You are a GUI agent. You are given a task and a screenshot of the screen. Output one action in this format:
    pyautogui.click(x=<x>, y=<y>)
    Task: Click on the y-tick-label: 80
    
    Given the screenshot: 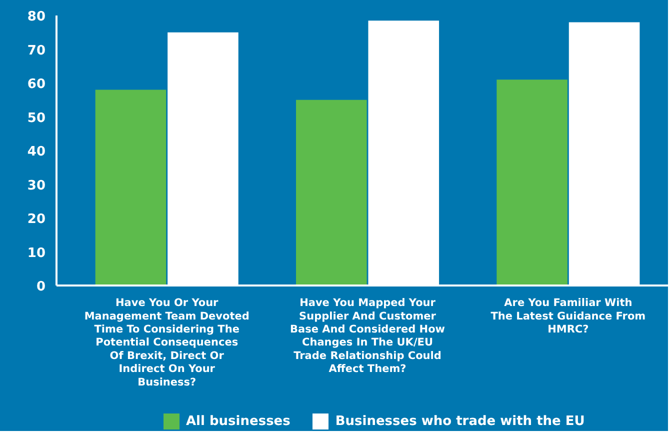 What is the action you would take?
    pyautogui.click(x=36, y=17)
    